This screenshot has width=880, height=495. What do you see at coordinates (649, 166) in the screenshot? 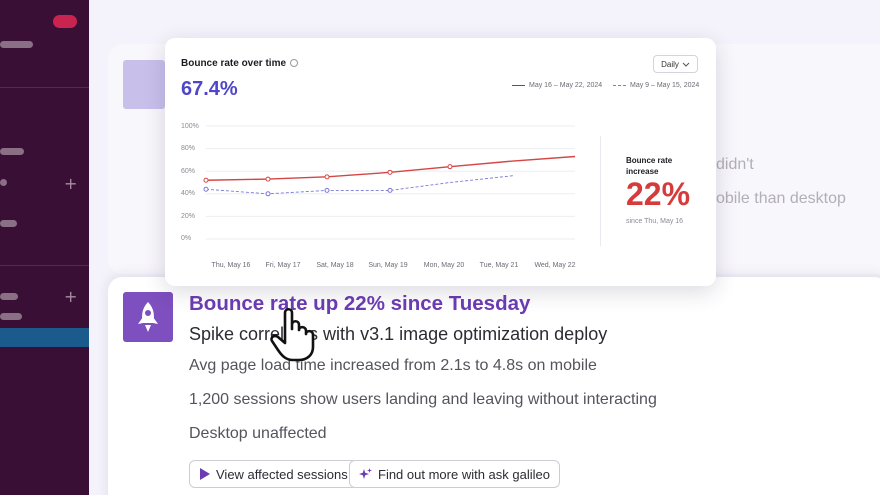
I see `increase-label: Bounce rate increase` at bounding box center [649, 166].